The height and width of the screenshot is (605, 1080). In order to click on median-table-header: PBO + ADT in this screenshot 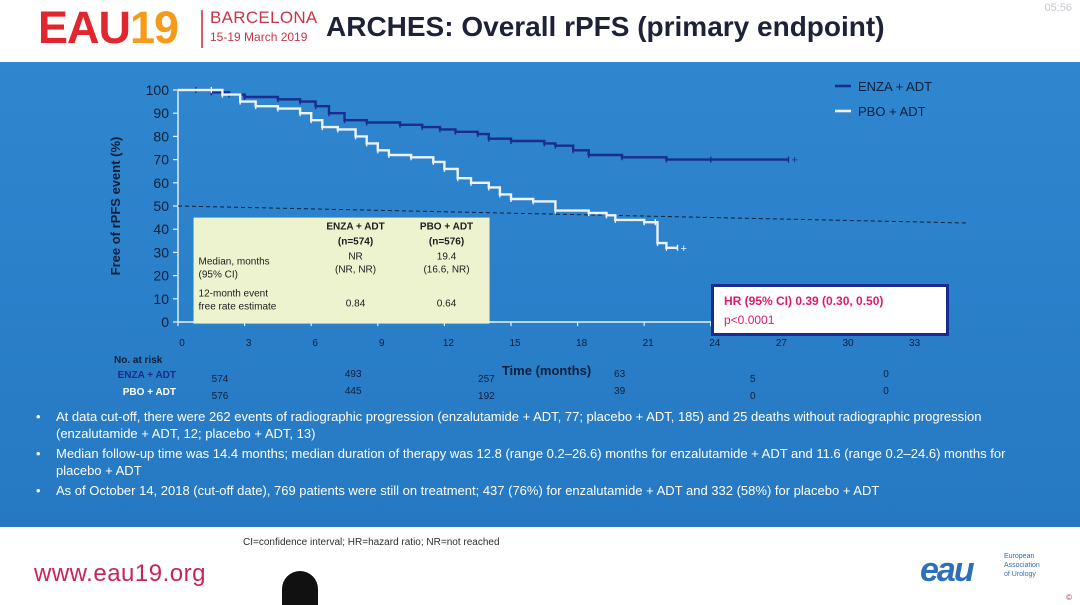, I will do `click(446, 227)`.